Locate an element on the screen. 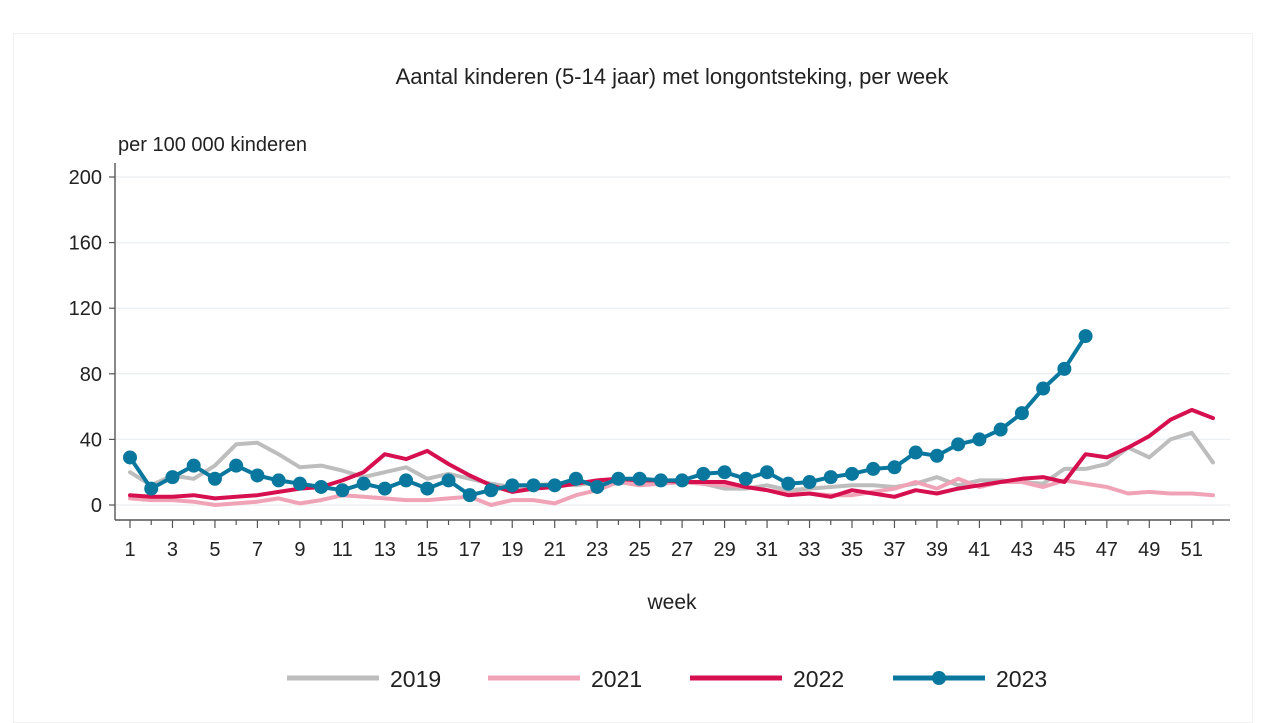  x-tick-label: 35 is located at coordinates (852, 550).